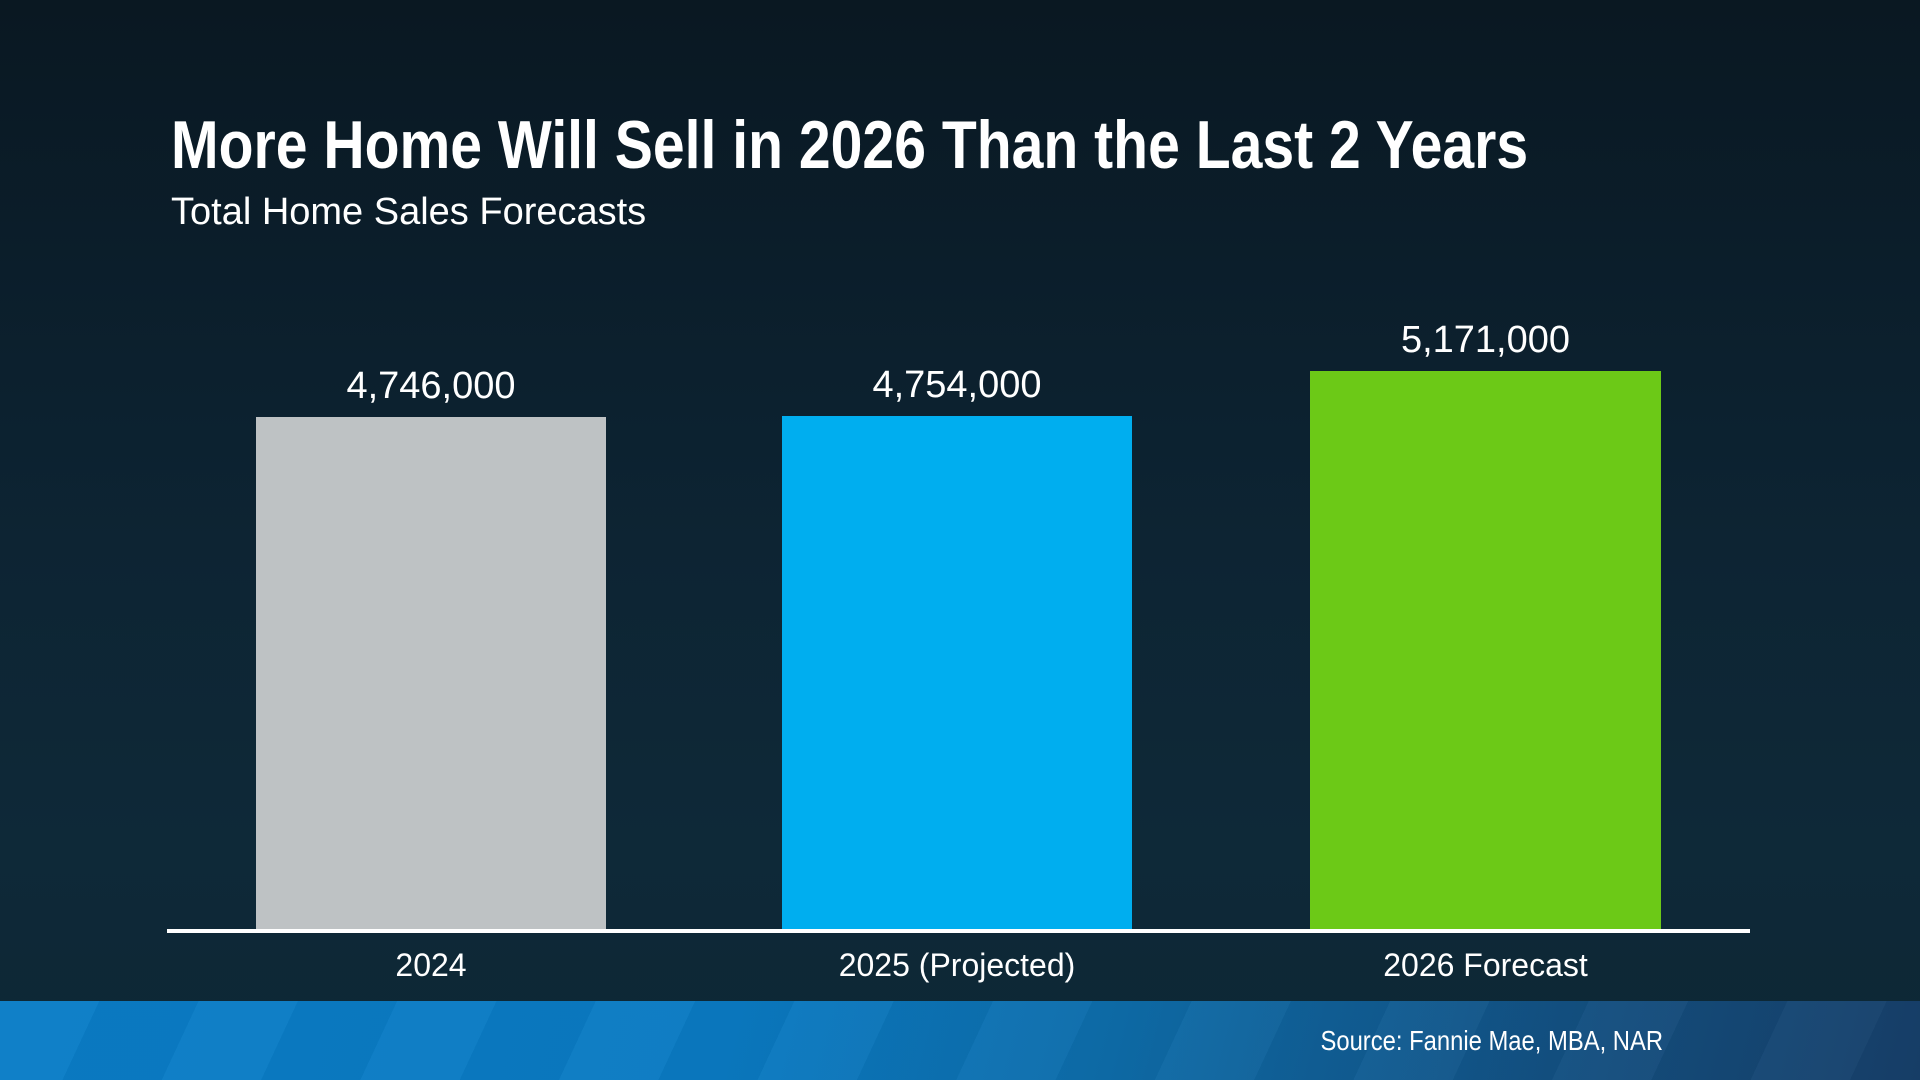 The image size is (1920, 1080). What do you see at coordinates (958, 931) in the screenshot?
I see `x-axis-line` at bounding box center [958, 931].